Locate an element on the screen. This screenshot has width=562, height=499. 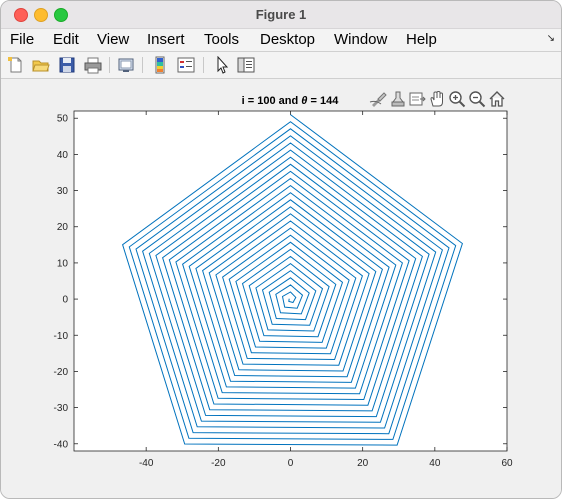
y-tick-label: 50 is located at coordinates (63, 119).